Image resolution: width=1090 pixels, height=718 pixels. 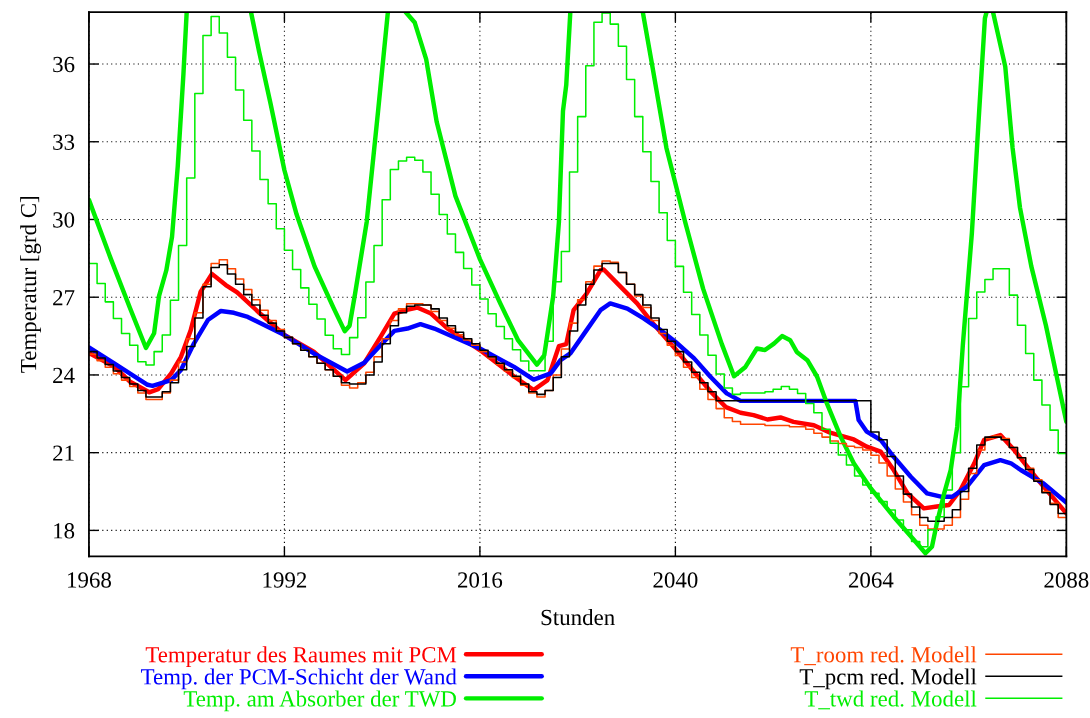 What do you see at coordinates (64, 220) in the screenshot?
I see `y-tick-label: 30` at bounding box center [64, 220].